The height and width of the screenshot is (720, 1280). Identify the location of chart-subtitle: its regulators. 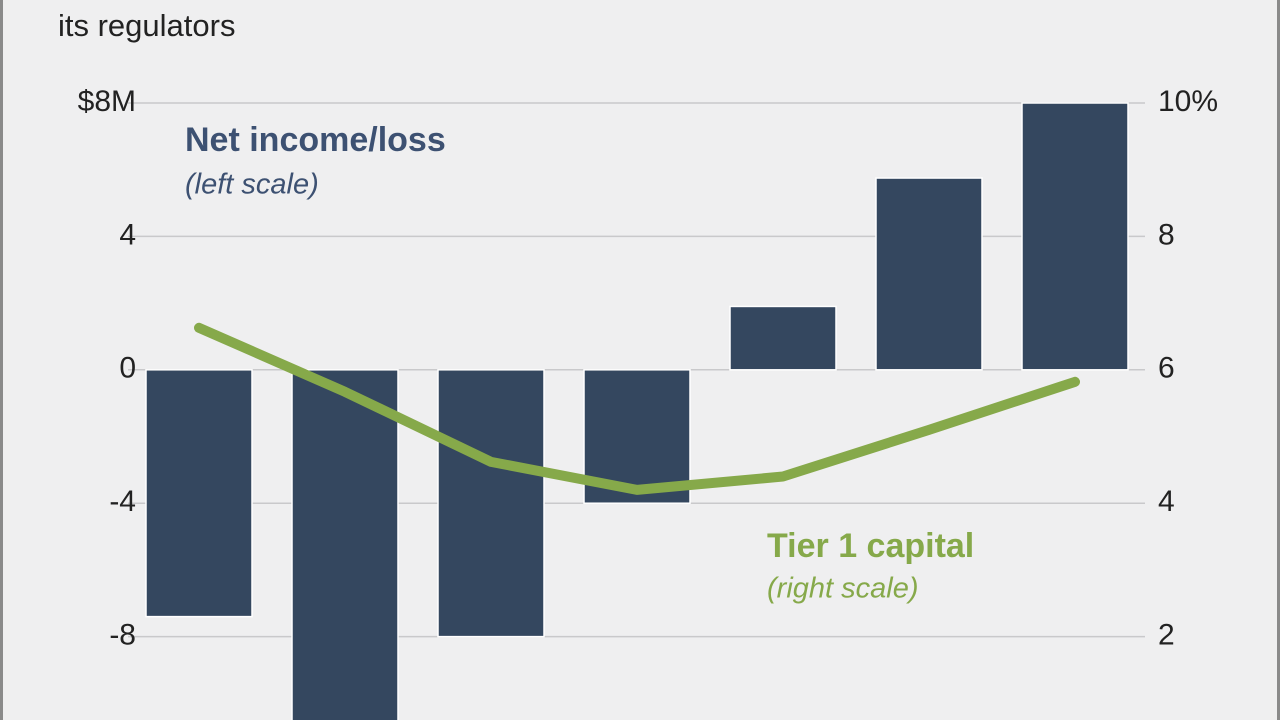
(146, 25).